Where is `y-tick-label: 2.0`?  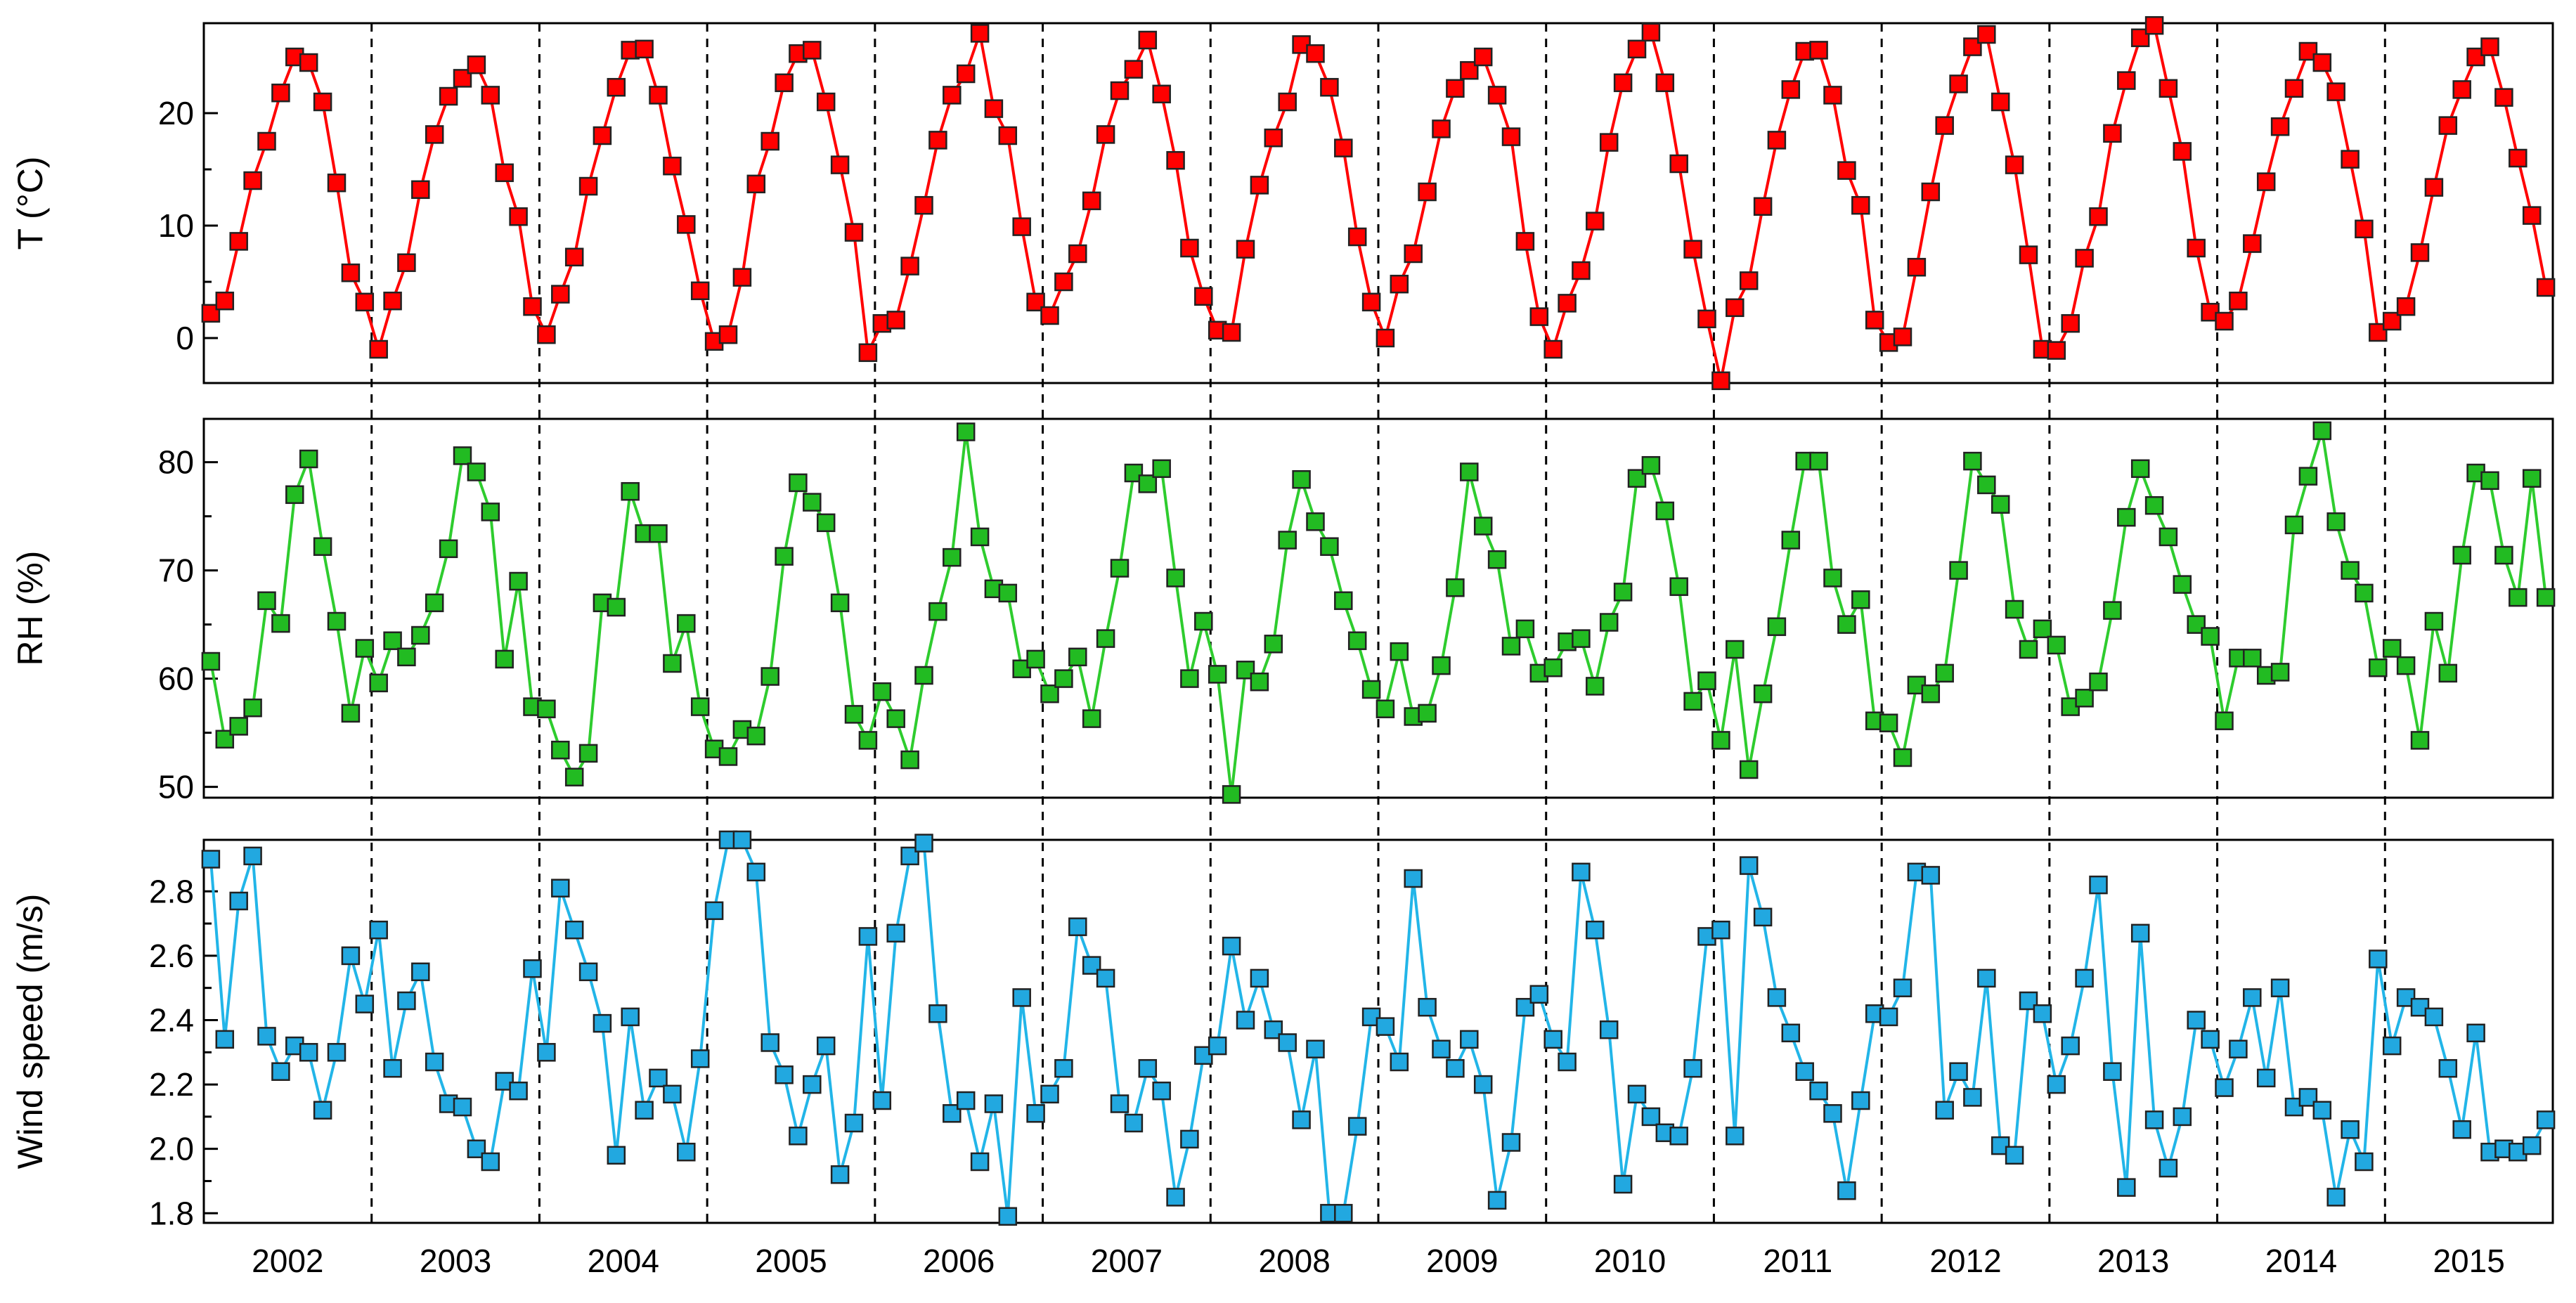
y-tick-label: 2.0 is located at coordinates (172, 1149).